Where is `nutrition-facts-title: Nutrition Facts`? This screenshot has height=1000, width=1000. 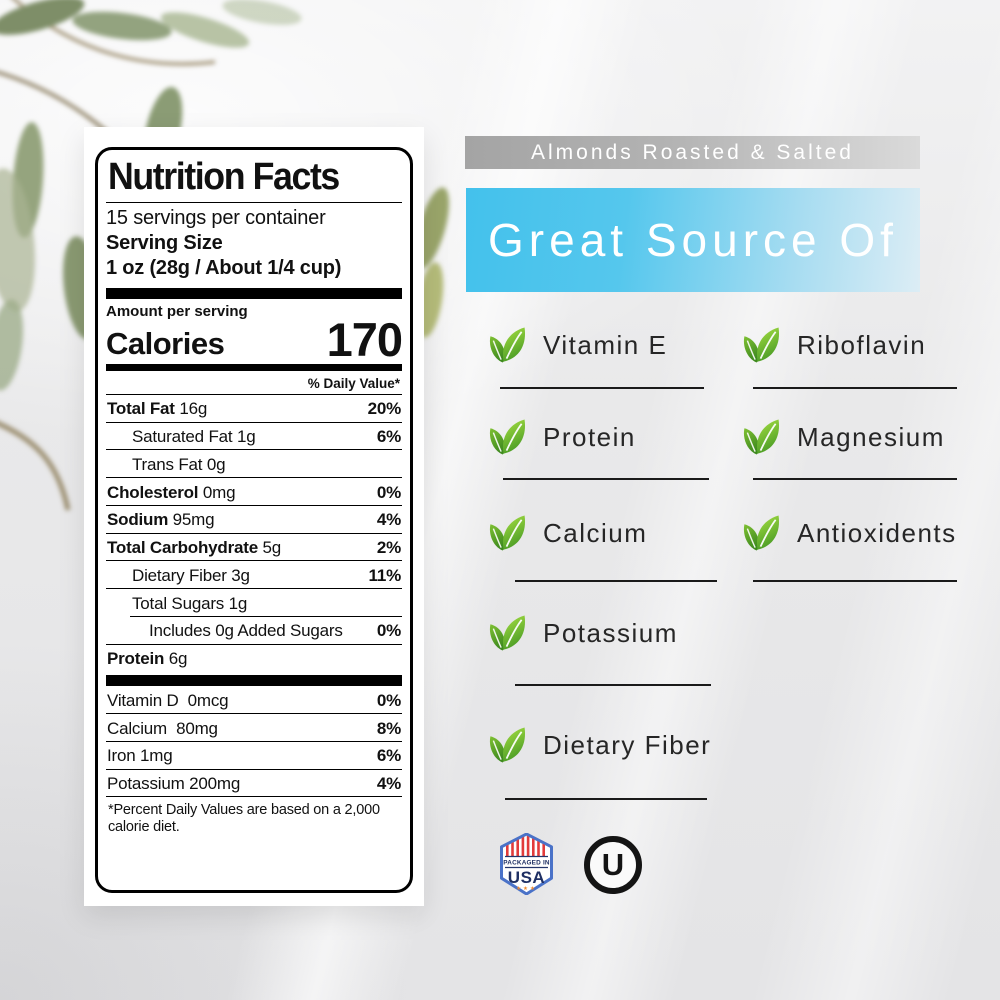
nutrition-facts-title: Nutrition Facts is located at coordinates (224, 177).